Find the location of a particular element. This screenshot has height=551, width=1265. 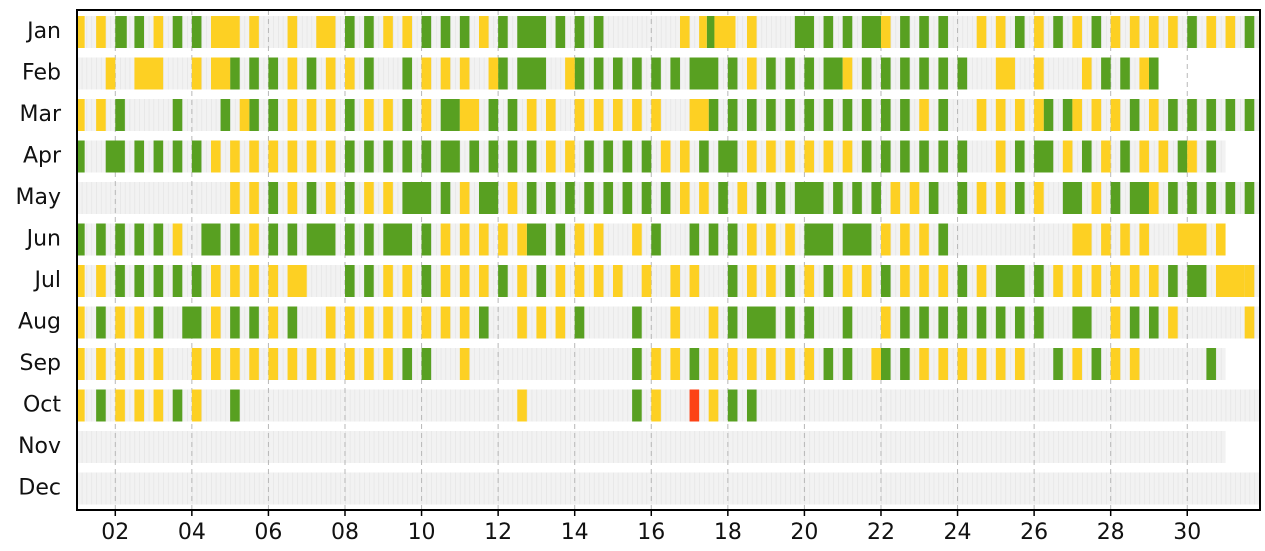

x-tick-label: 20 is located at coordinates (804, 532).